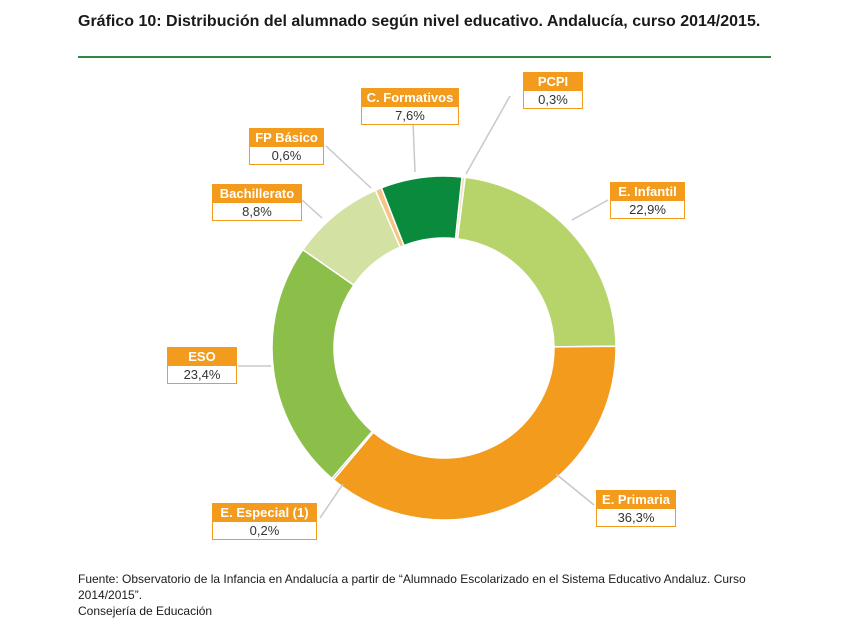  I want to click on slice-eso, so click(322, 364).